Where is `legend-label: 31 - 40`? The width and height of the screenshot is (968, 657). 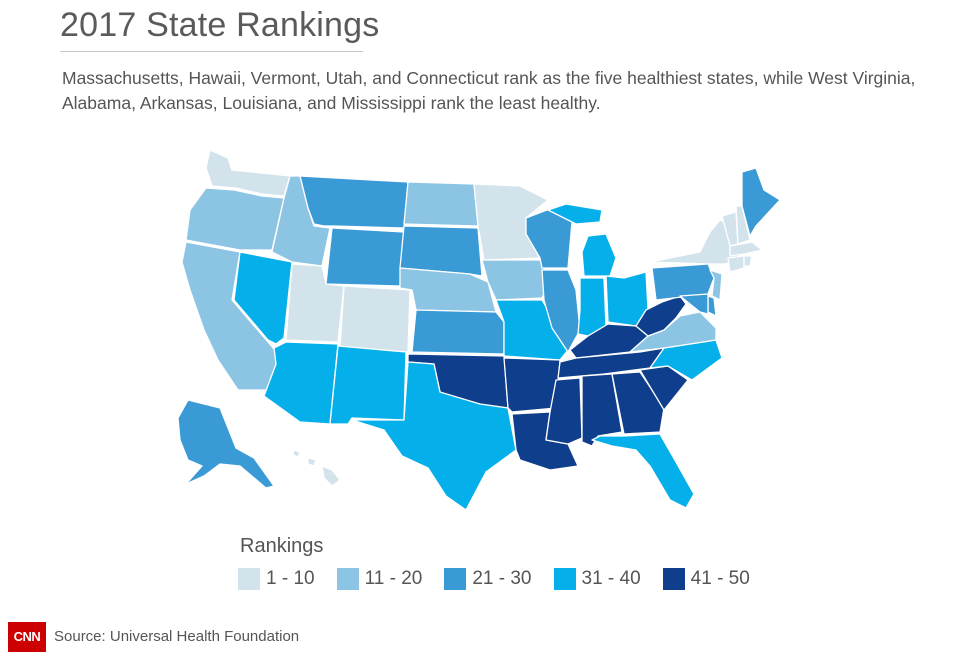 legend-label: 31 - 40 is located at coordinates (611, 578).